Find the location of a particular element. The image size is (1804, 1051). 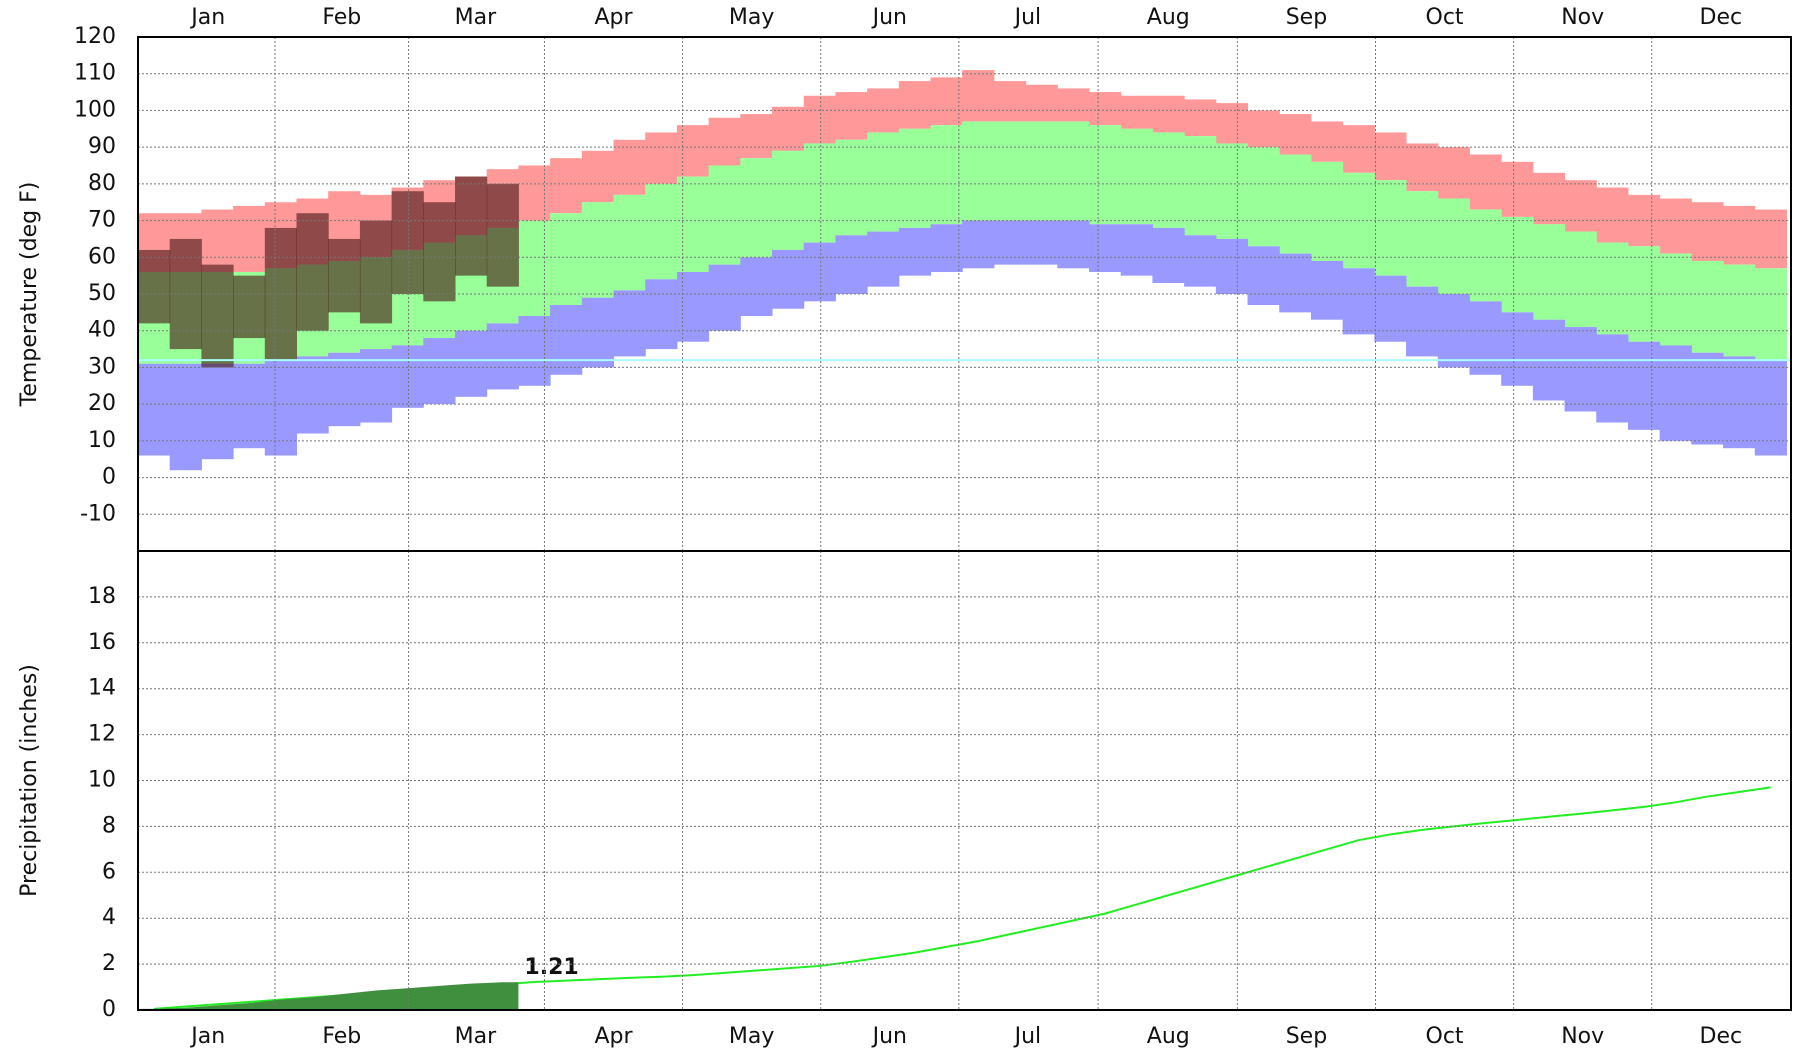

y-tick-label: 20 is located at coordinates (102, 403).